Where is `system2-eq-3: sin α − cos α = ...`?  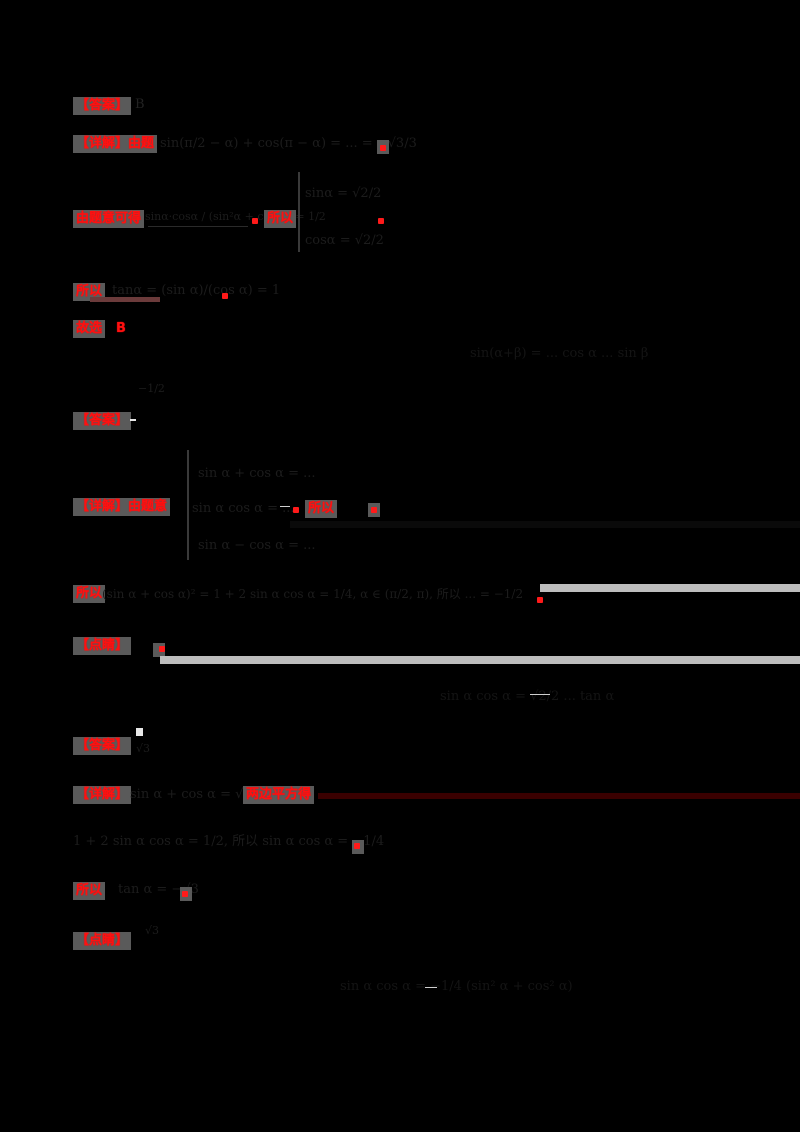
system2-eq-3: sin α − cos α = ... is located at coordinates (257, 545).